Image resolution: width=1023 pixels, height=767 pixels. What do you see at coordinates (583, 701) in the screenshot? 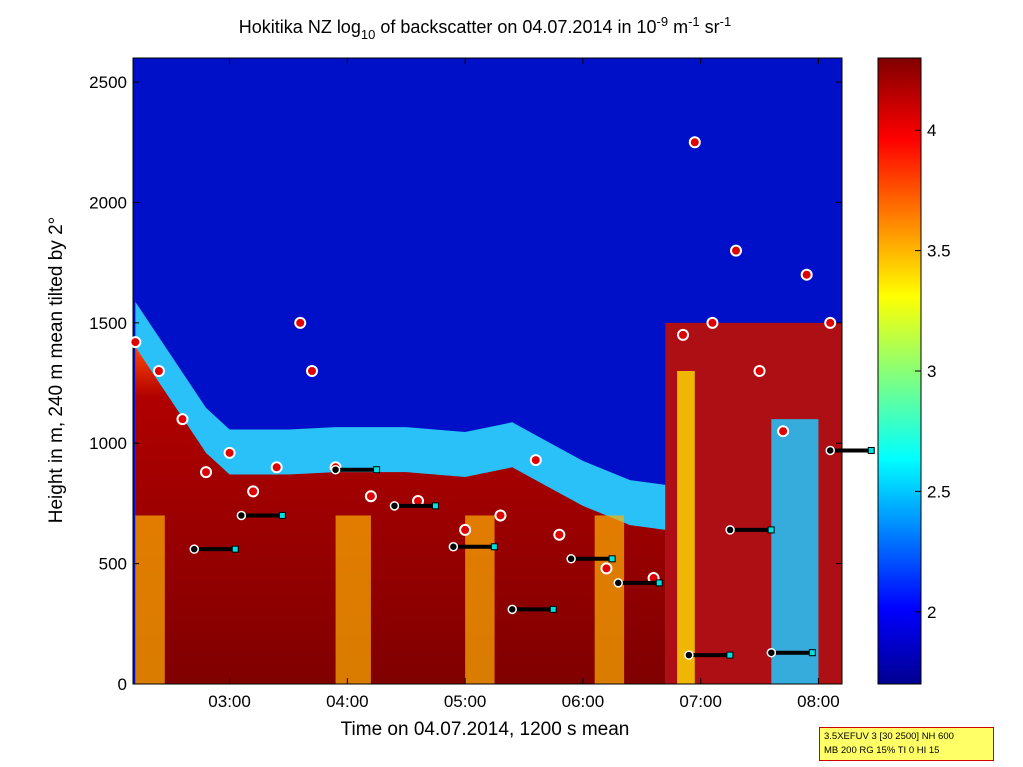
I see `x-tick-label: 06:00` at bounding box center [583, 701].